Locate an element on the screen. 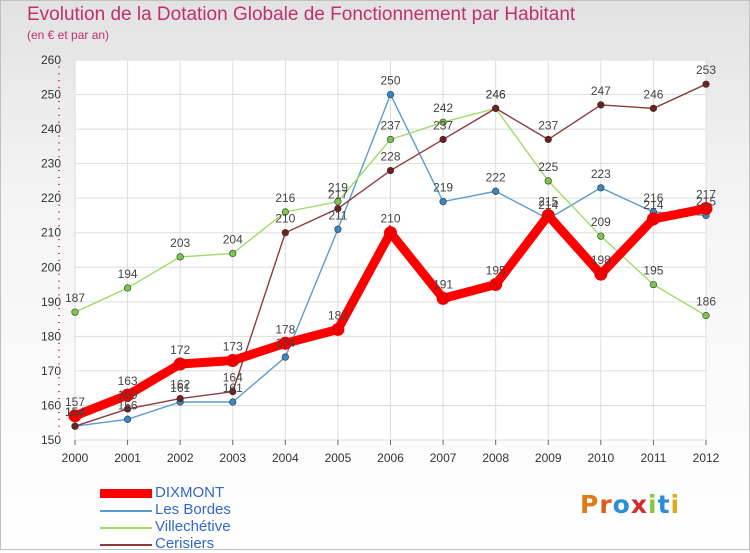  data-label: 198 is located at coordinates (601, 260).